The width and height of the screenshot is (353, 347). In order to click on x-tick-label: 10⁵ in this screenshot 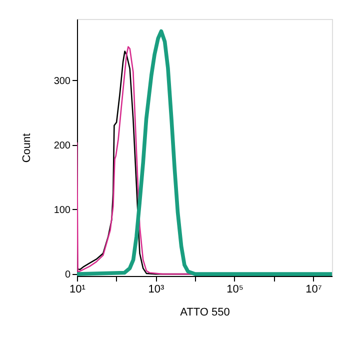, I will do `click(235, 290)`.